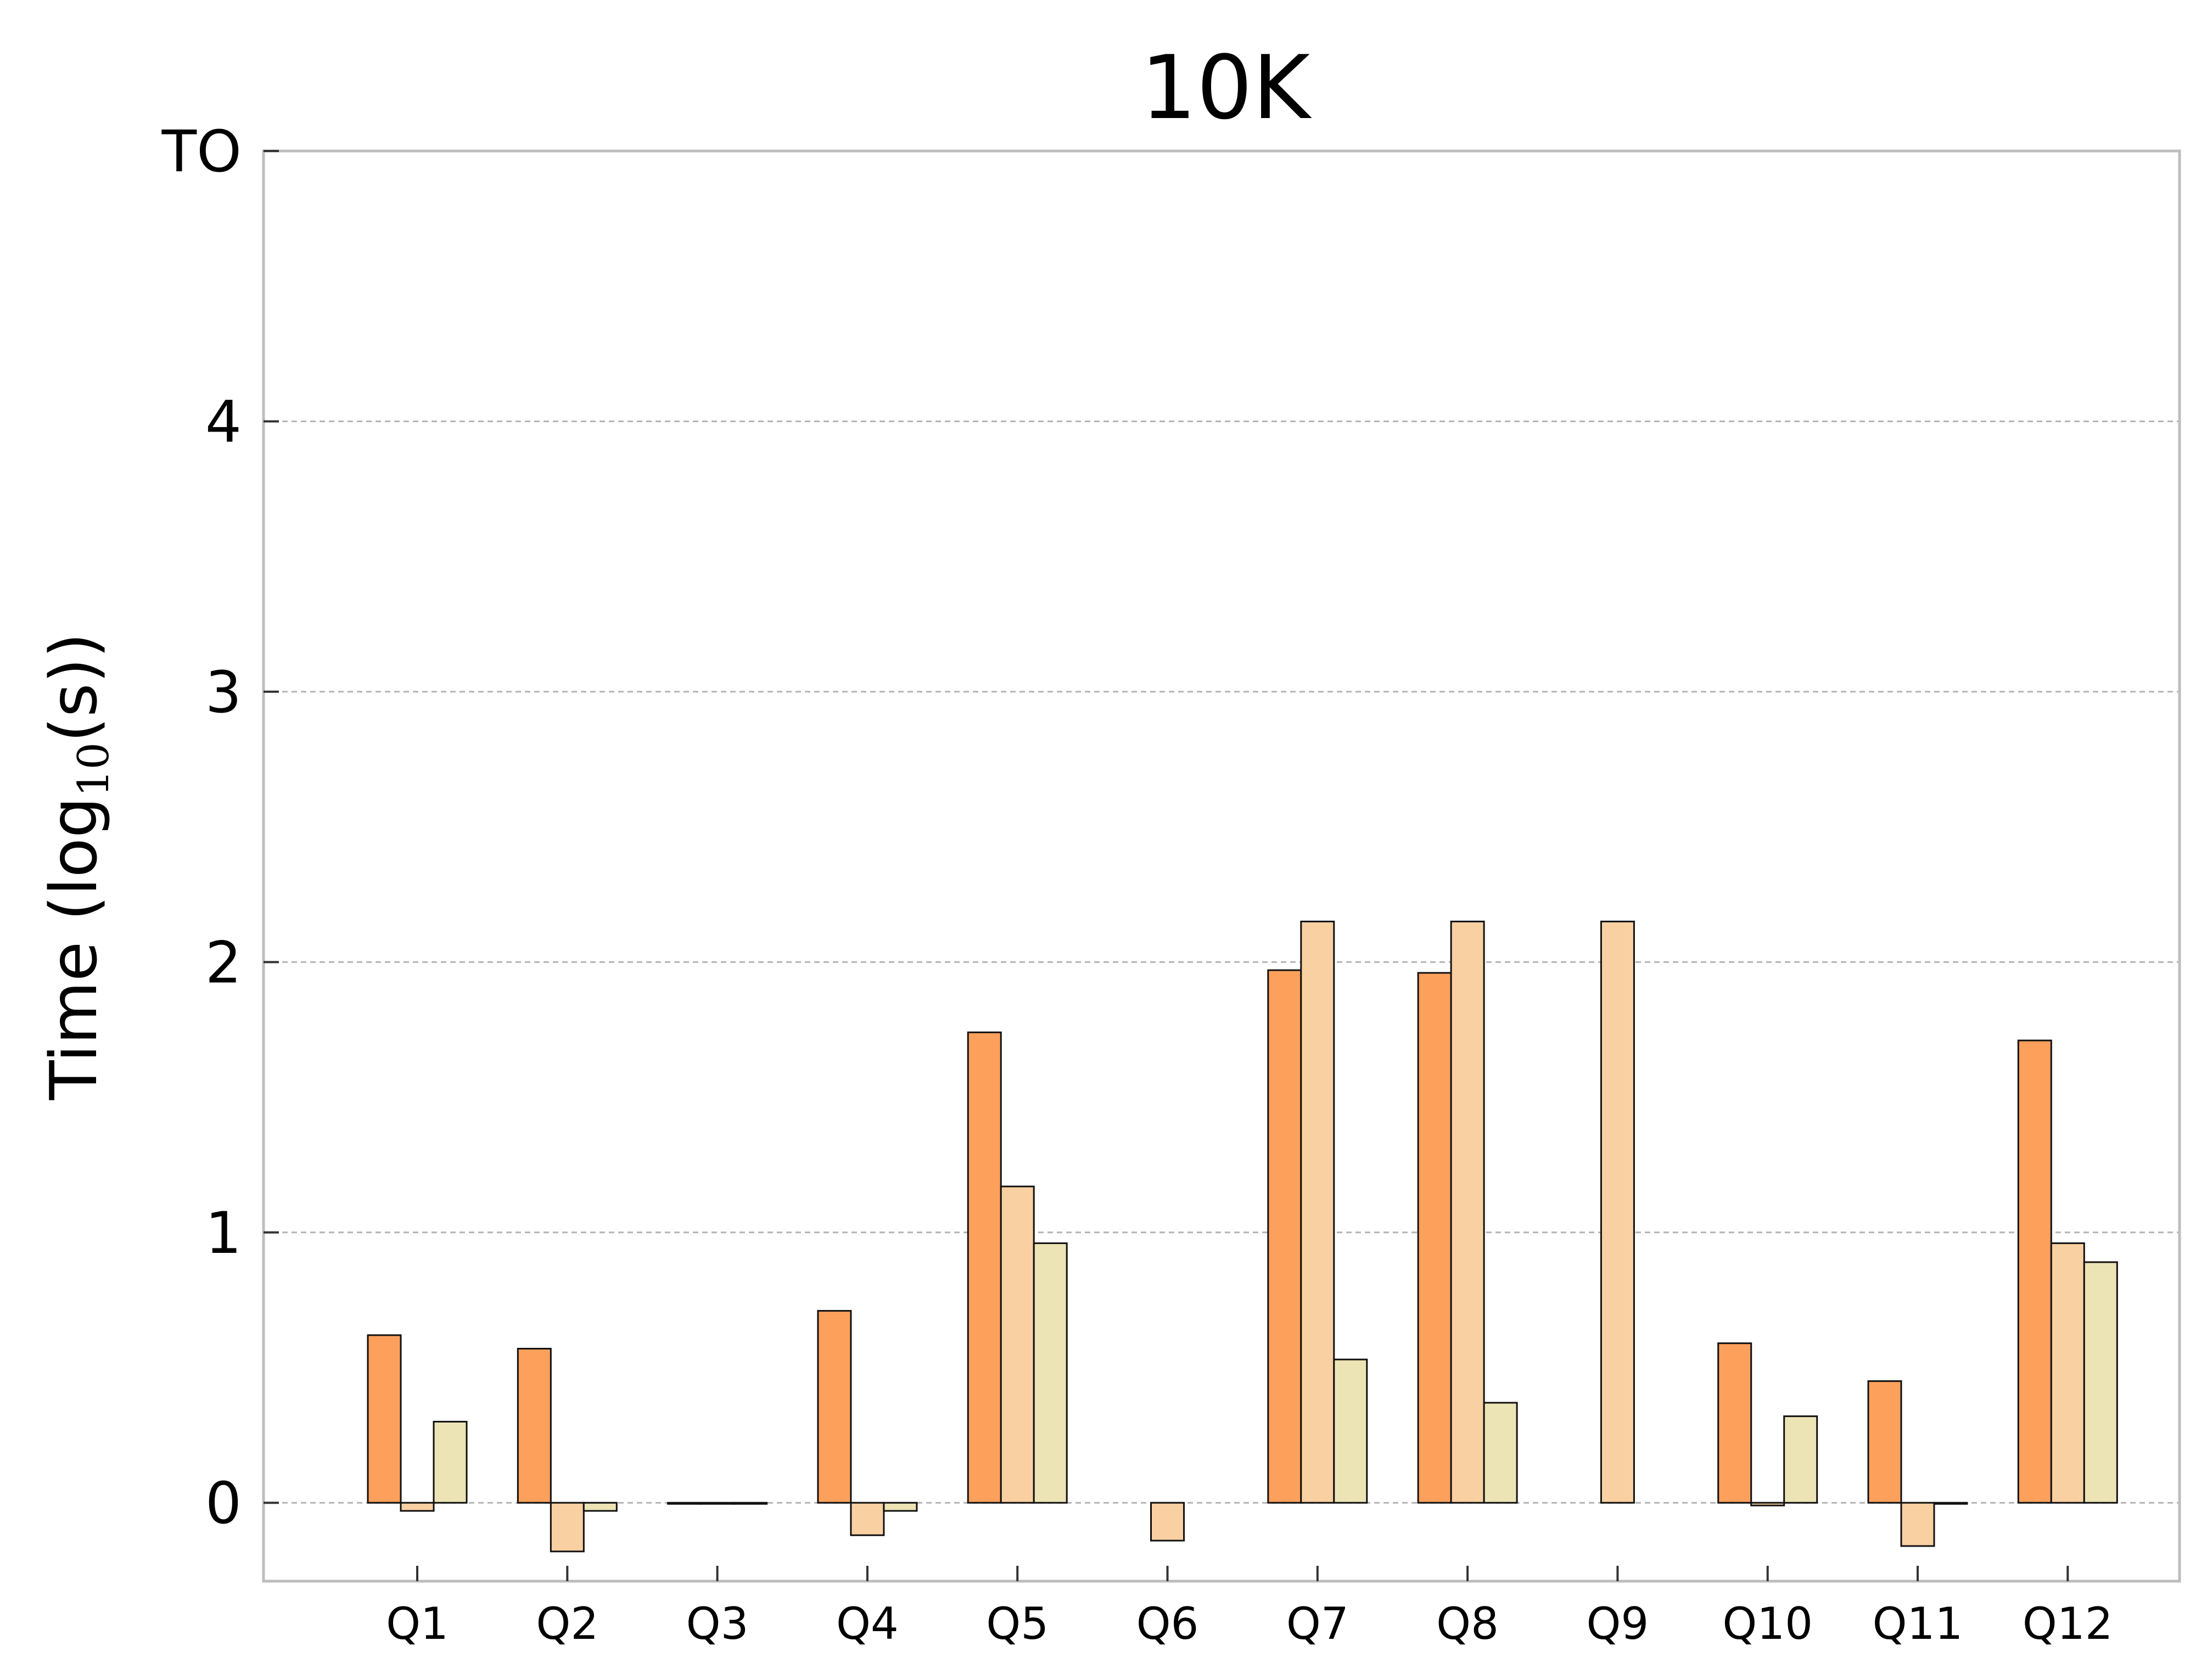 This screenshot has height=1680, width=2207. I want to click on x-tick-label-q2: Q2, so click(567, 1624).